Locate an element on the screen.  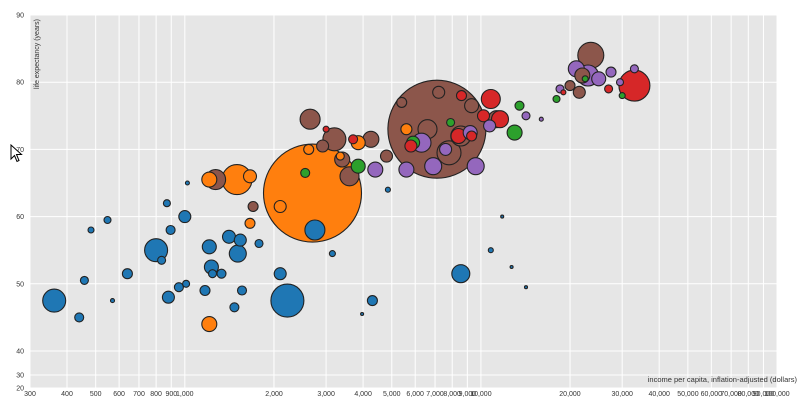
x-tick-label: 10,000 is located at coordinates (481, 394).